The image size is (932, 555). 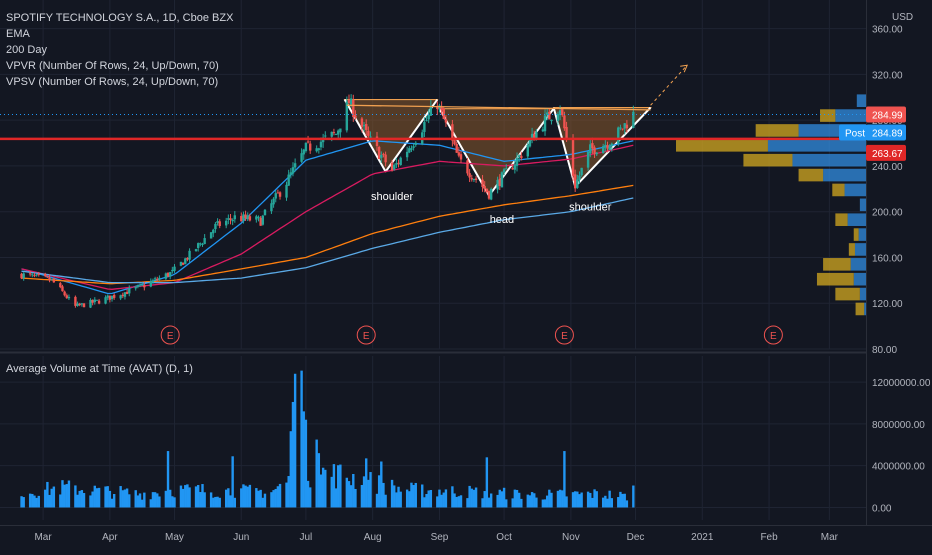 I want to click on pattern-label: head, so click(x=502, y=220).